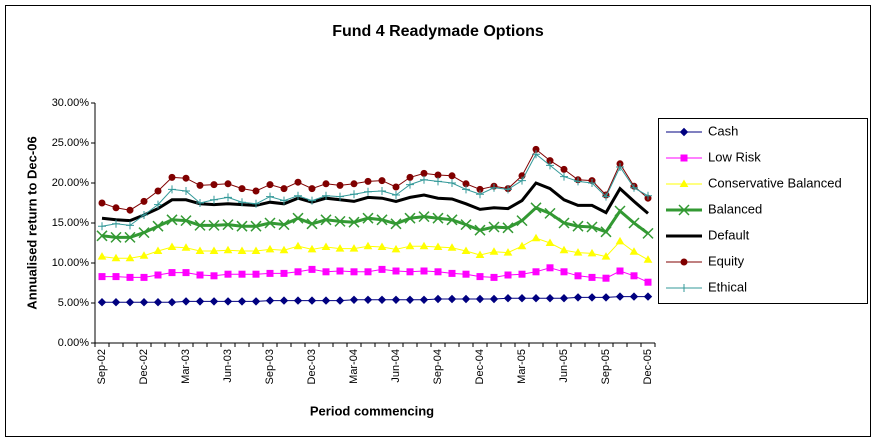 The image size is (877, 443). What do you see at coordinates (775, 182) in the screenshot?
I see `legend-label: Conservative Balanced` at bounding box center [775, 182].